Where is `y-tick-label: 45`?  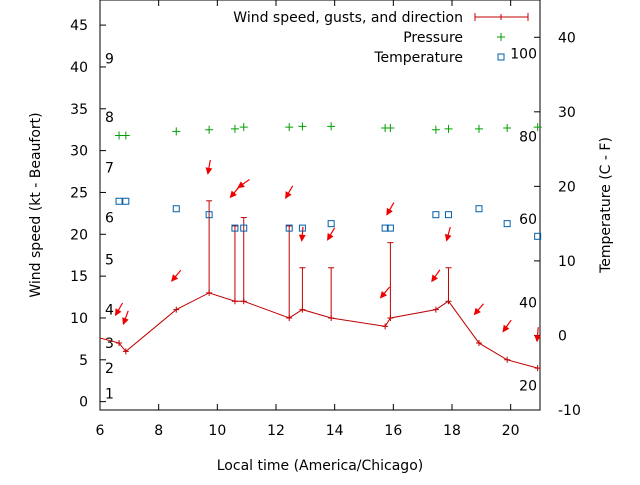 y-tick-label: 45 is located at coordinates (79, 26).